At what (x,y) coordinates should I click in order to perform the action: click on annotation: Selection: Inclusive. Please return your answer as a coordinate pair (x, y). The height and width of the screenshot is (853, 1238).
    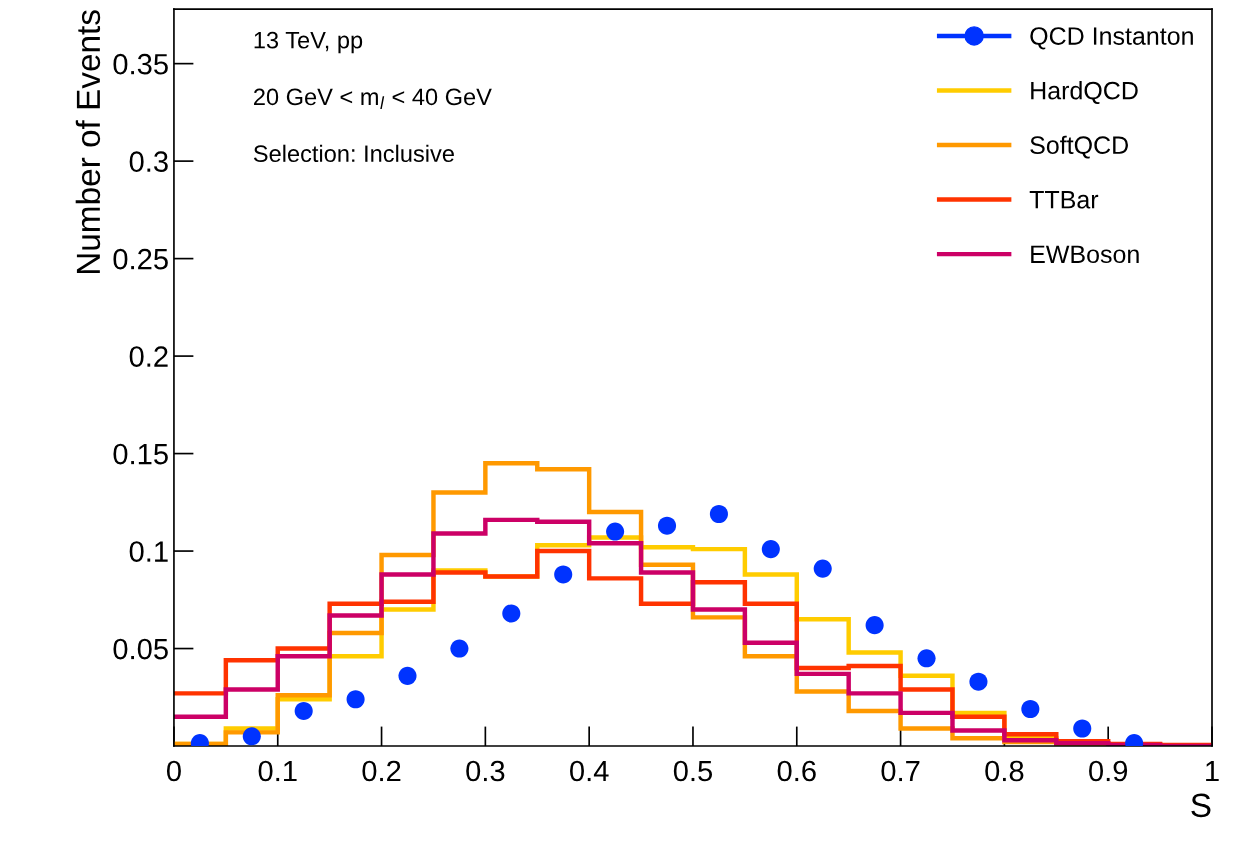
    Looking at the image, I should click on (353, 153).